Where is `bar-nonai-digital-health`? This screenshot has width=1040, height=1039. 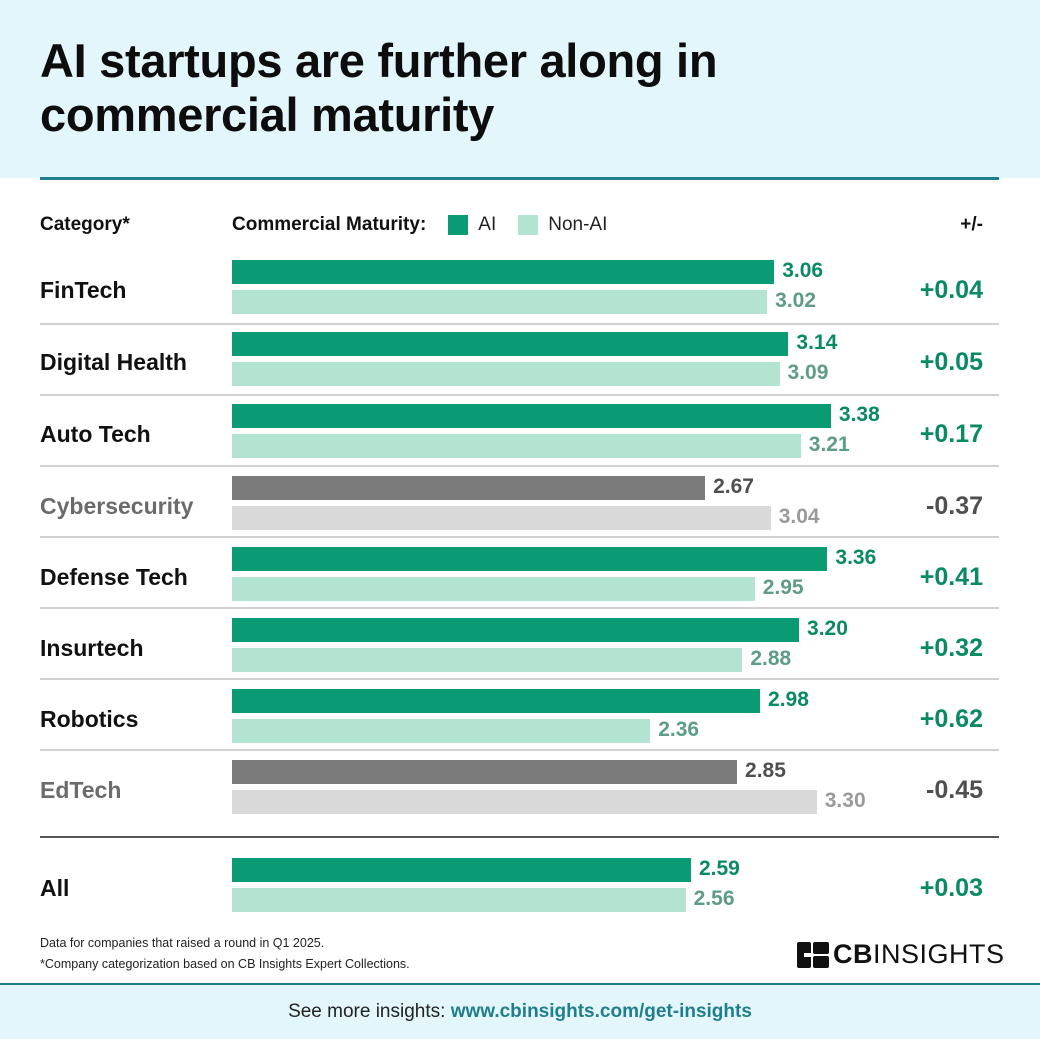 bar-nonai-digital-health is located at coordinates (506, 374).